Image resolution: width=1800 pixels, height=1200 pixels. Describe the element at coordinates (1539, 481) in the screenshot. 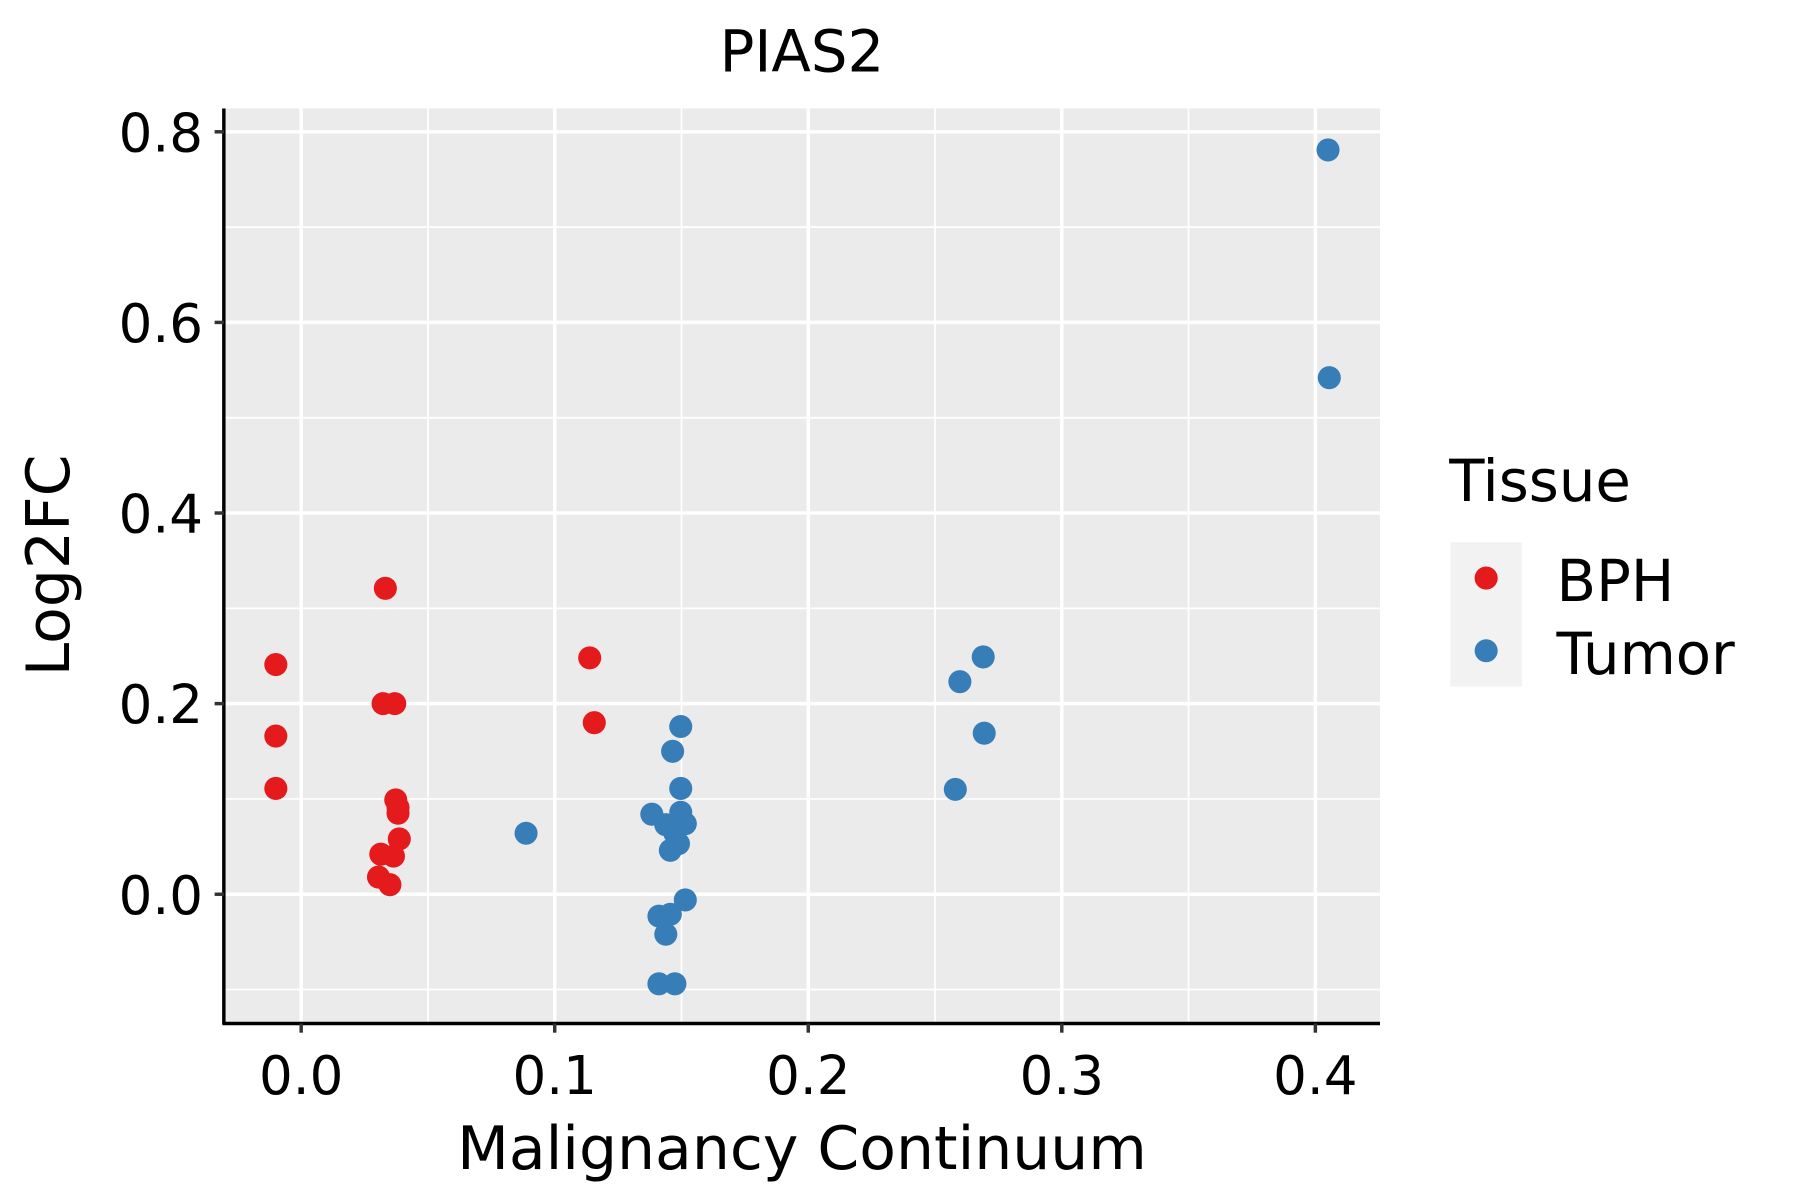

I see `legend-title: Tissue` at that location.